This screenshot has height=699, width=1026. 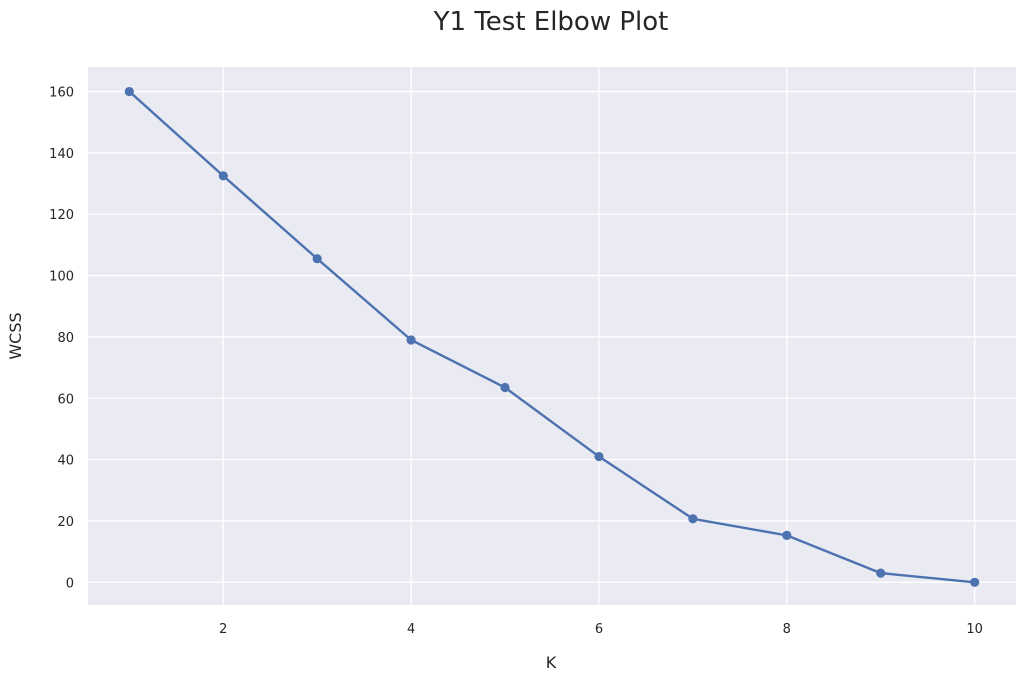 I want to click on data-point-k6, so click(x=599, y=456).